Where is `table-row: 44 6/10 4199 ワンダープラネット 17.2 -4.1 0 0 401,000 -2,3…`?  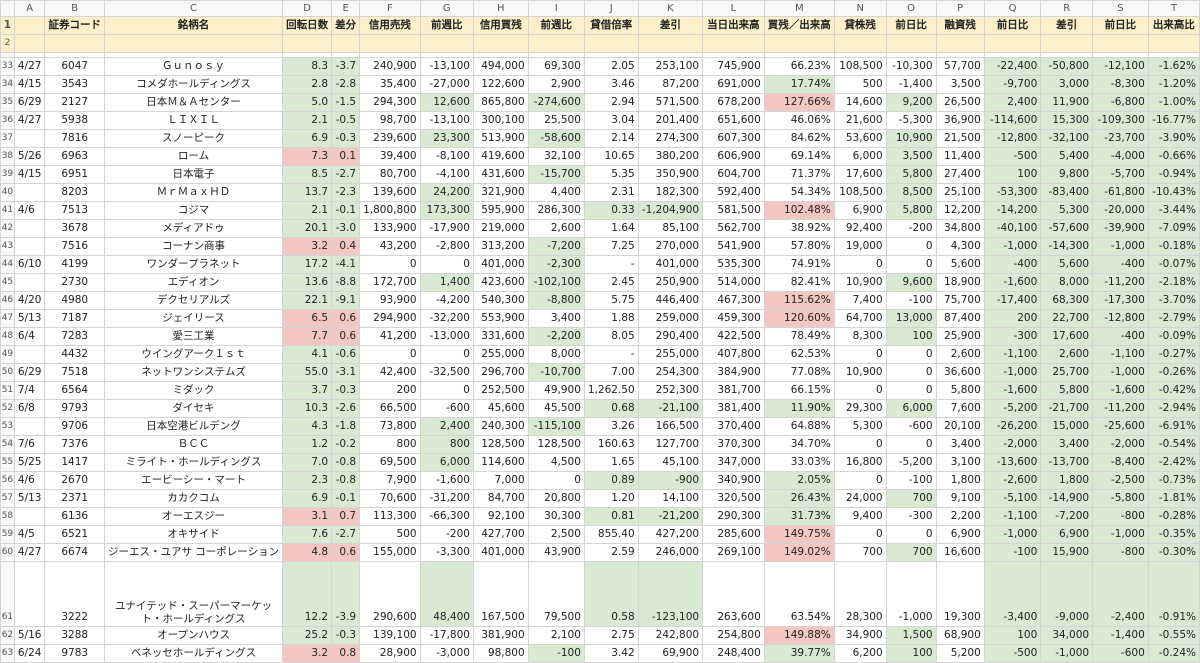 table-row: 44 6/10 4199 ワンダープラネット 17.2 -4.1 0 0 401,000 -2,3… is located at coordinates (600, 264).